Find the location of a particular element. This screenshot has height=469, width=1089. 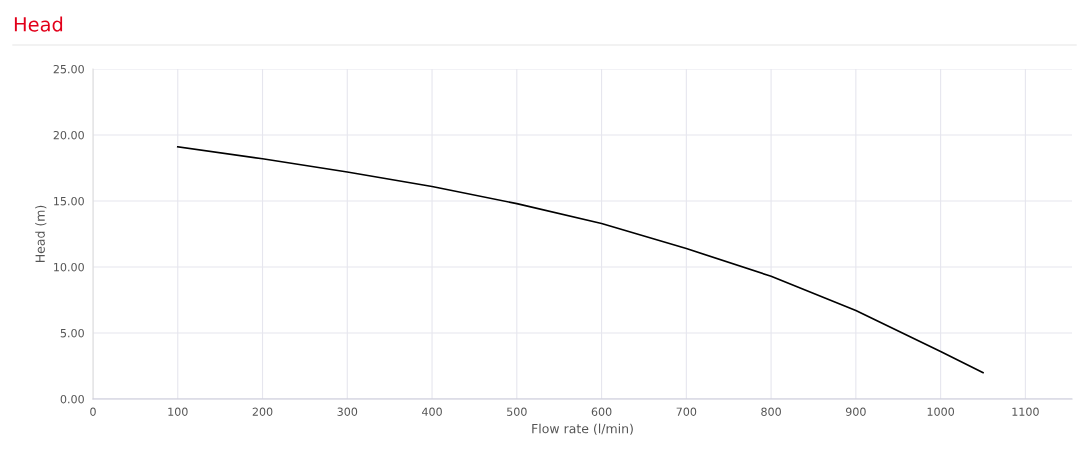

x-tick-label: 900 is located at coordinates (855, 411).